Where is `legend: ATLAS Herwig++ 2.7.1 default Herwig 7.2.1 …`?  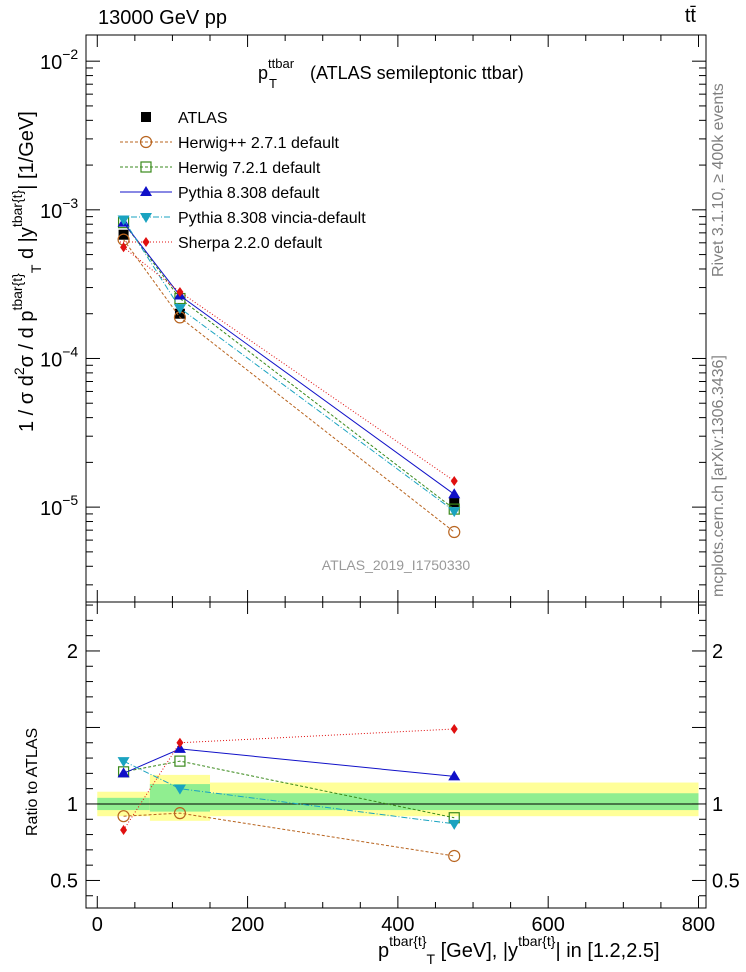
legend: ATLAS Herwig++ 2.7.1 default Herwig 7.2.1 … is located at coordinates (243, 181).